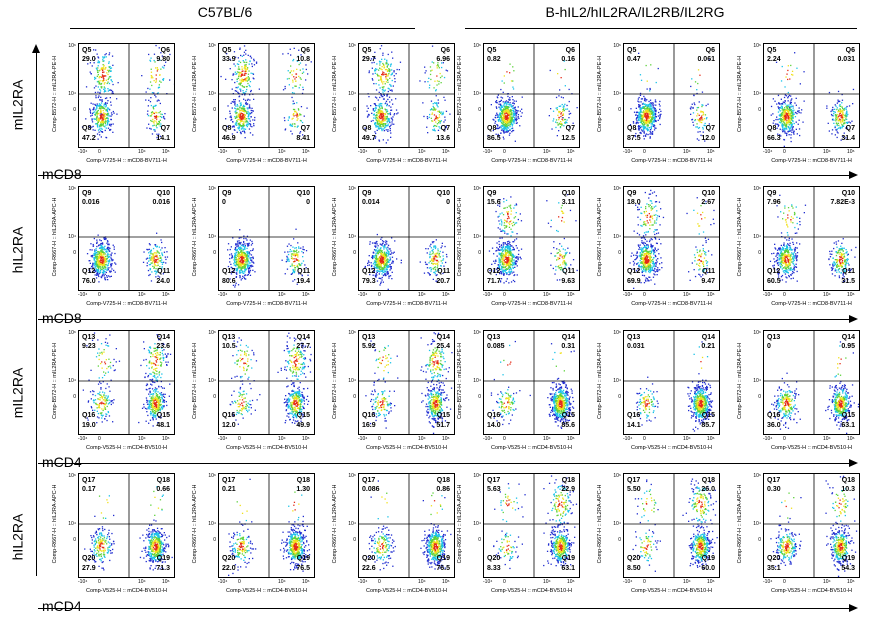  What do you see at coordinates (126, 304) in the screenshot?
I see `x-axis-title: Comp-V725-H :: mCD8-BV711-H` at bounding box center [126, 304].